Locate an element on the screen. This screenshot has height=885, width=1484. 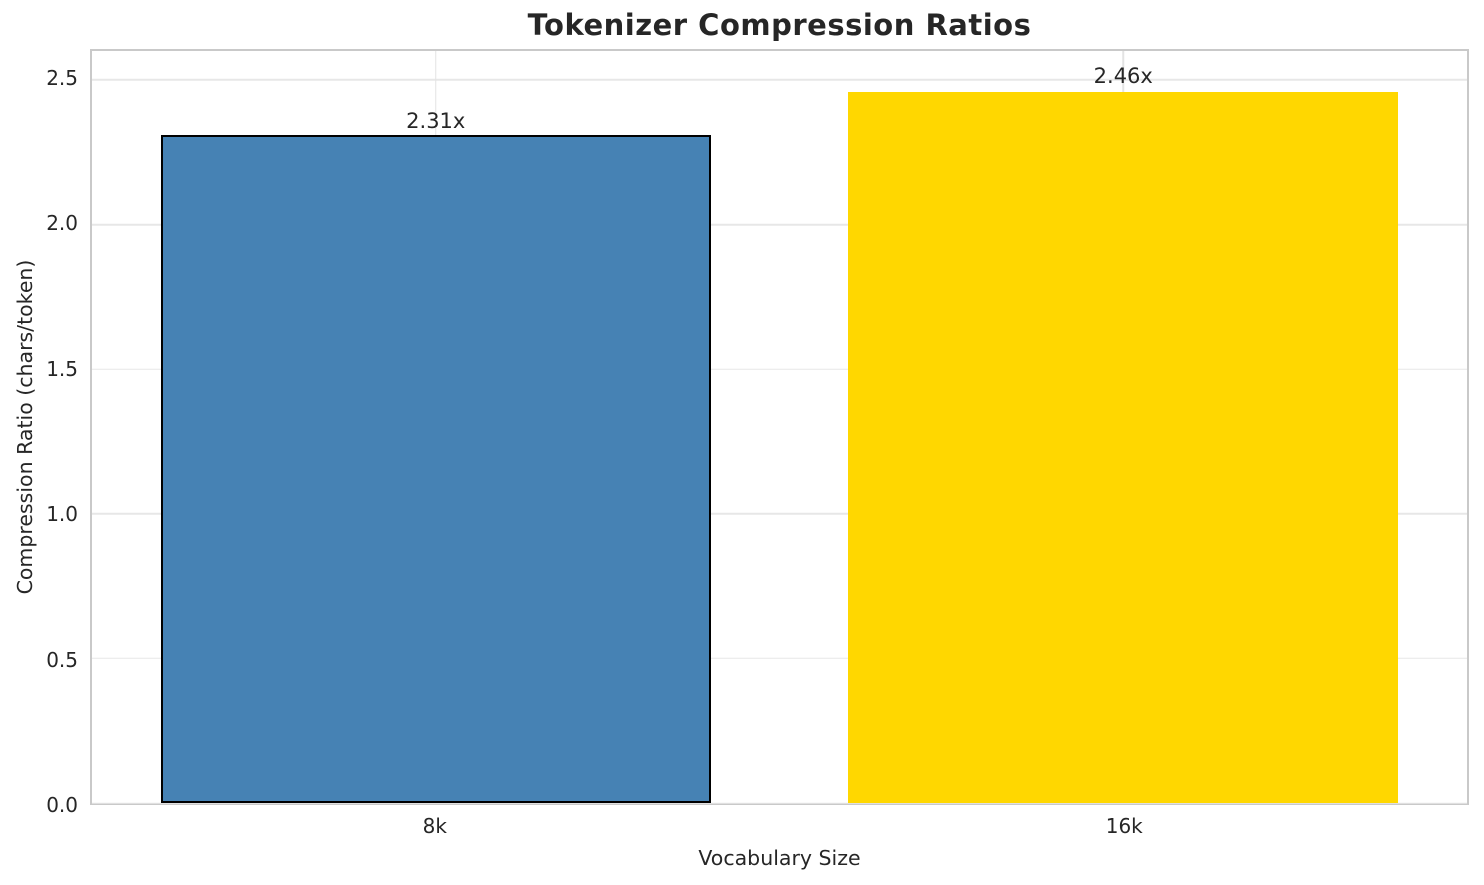
x-tick-label: 8k is located at coordinates (434, 826).